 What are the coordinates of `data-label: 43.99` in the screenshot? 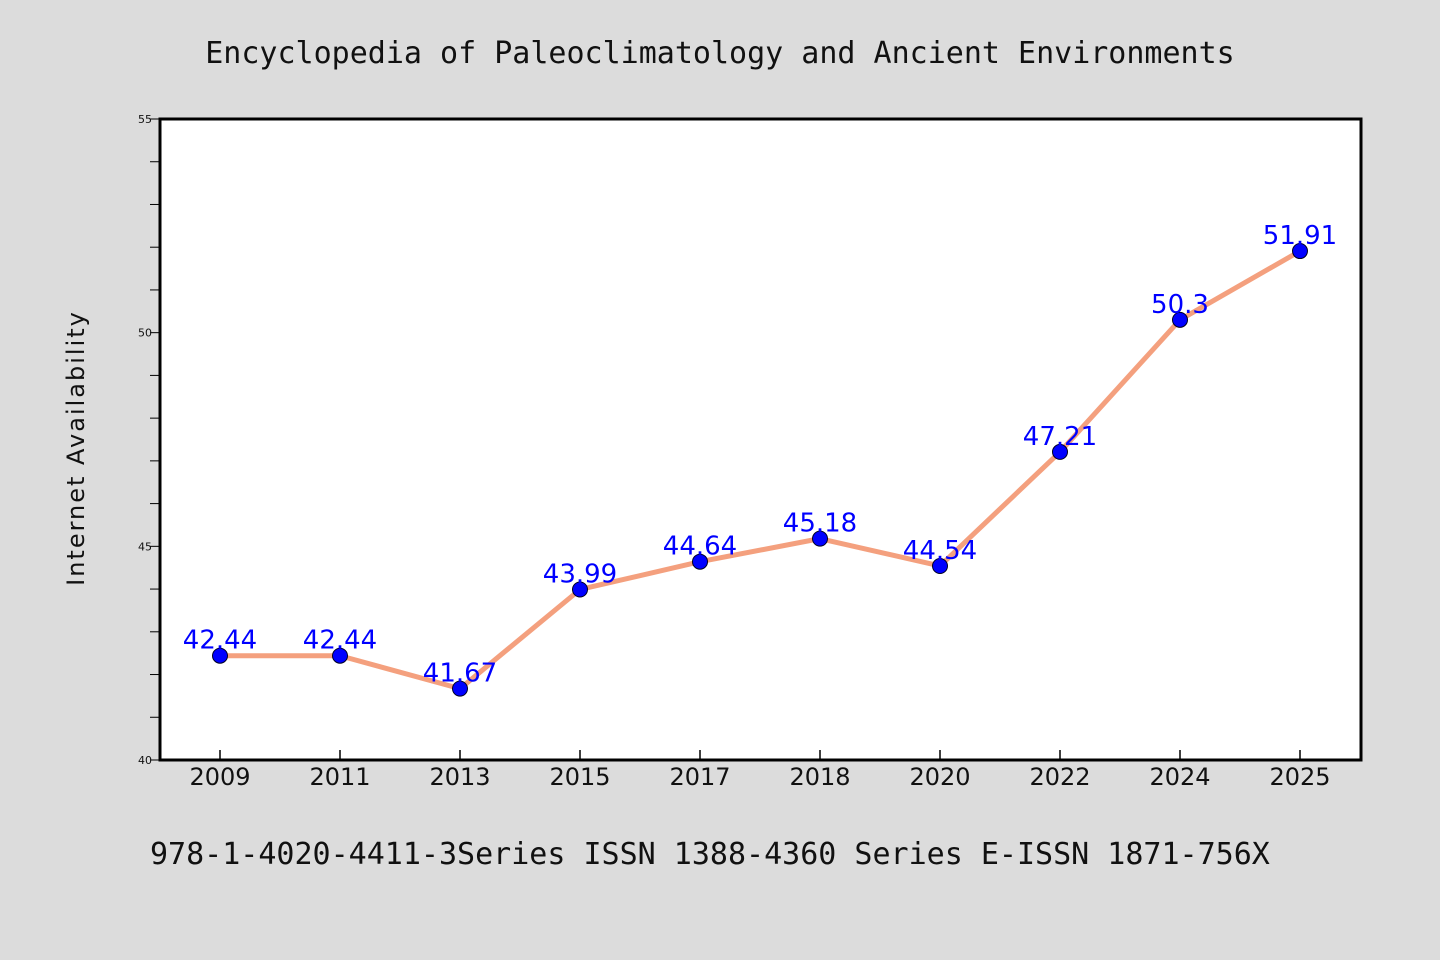 It's located at (580, 574).